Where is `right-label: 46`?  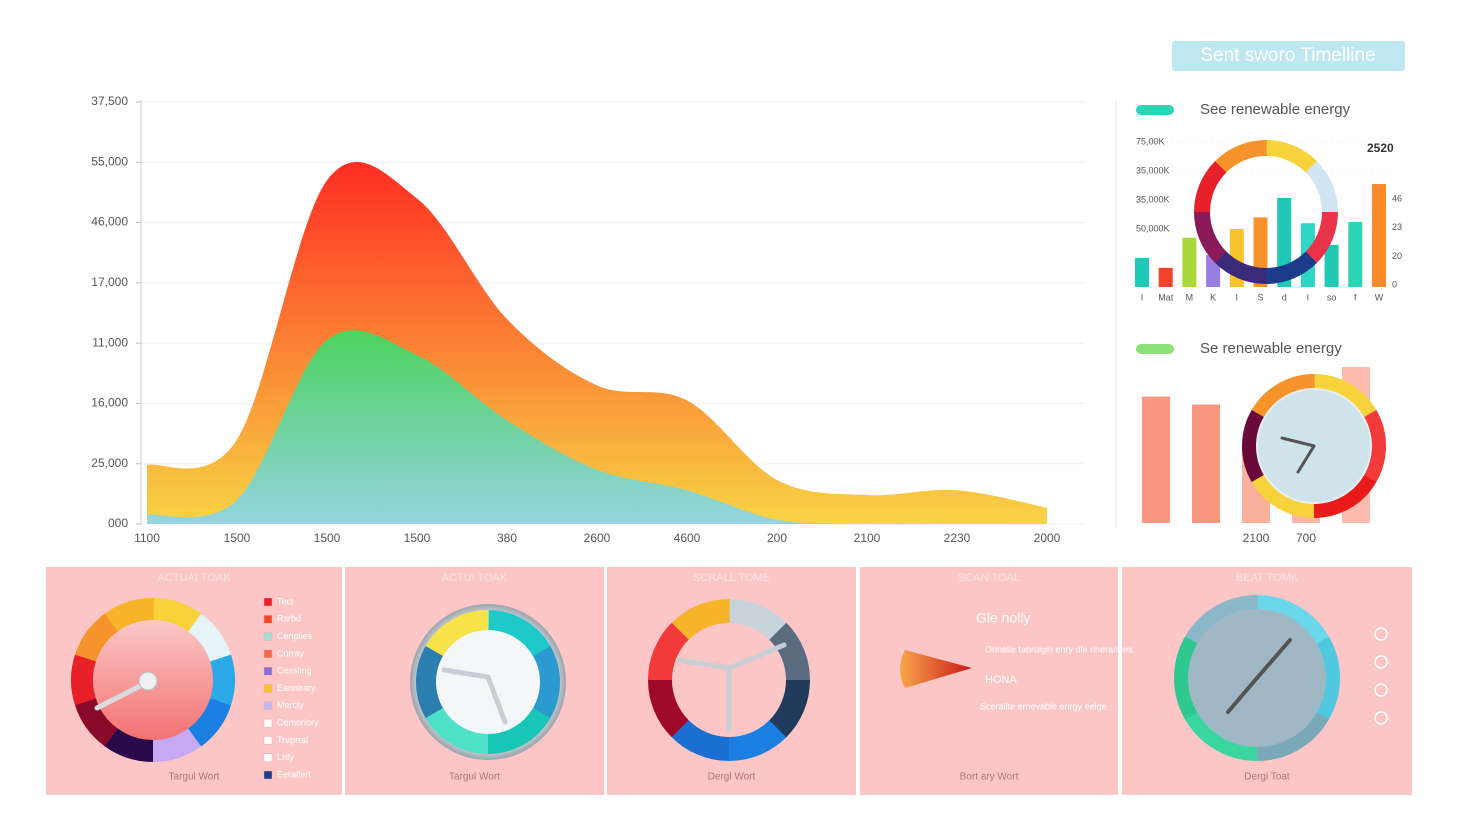 right-label: 46 is located at coordinates (1397, 198).